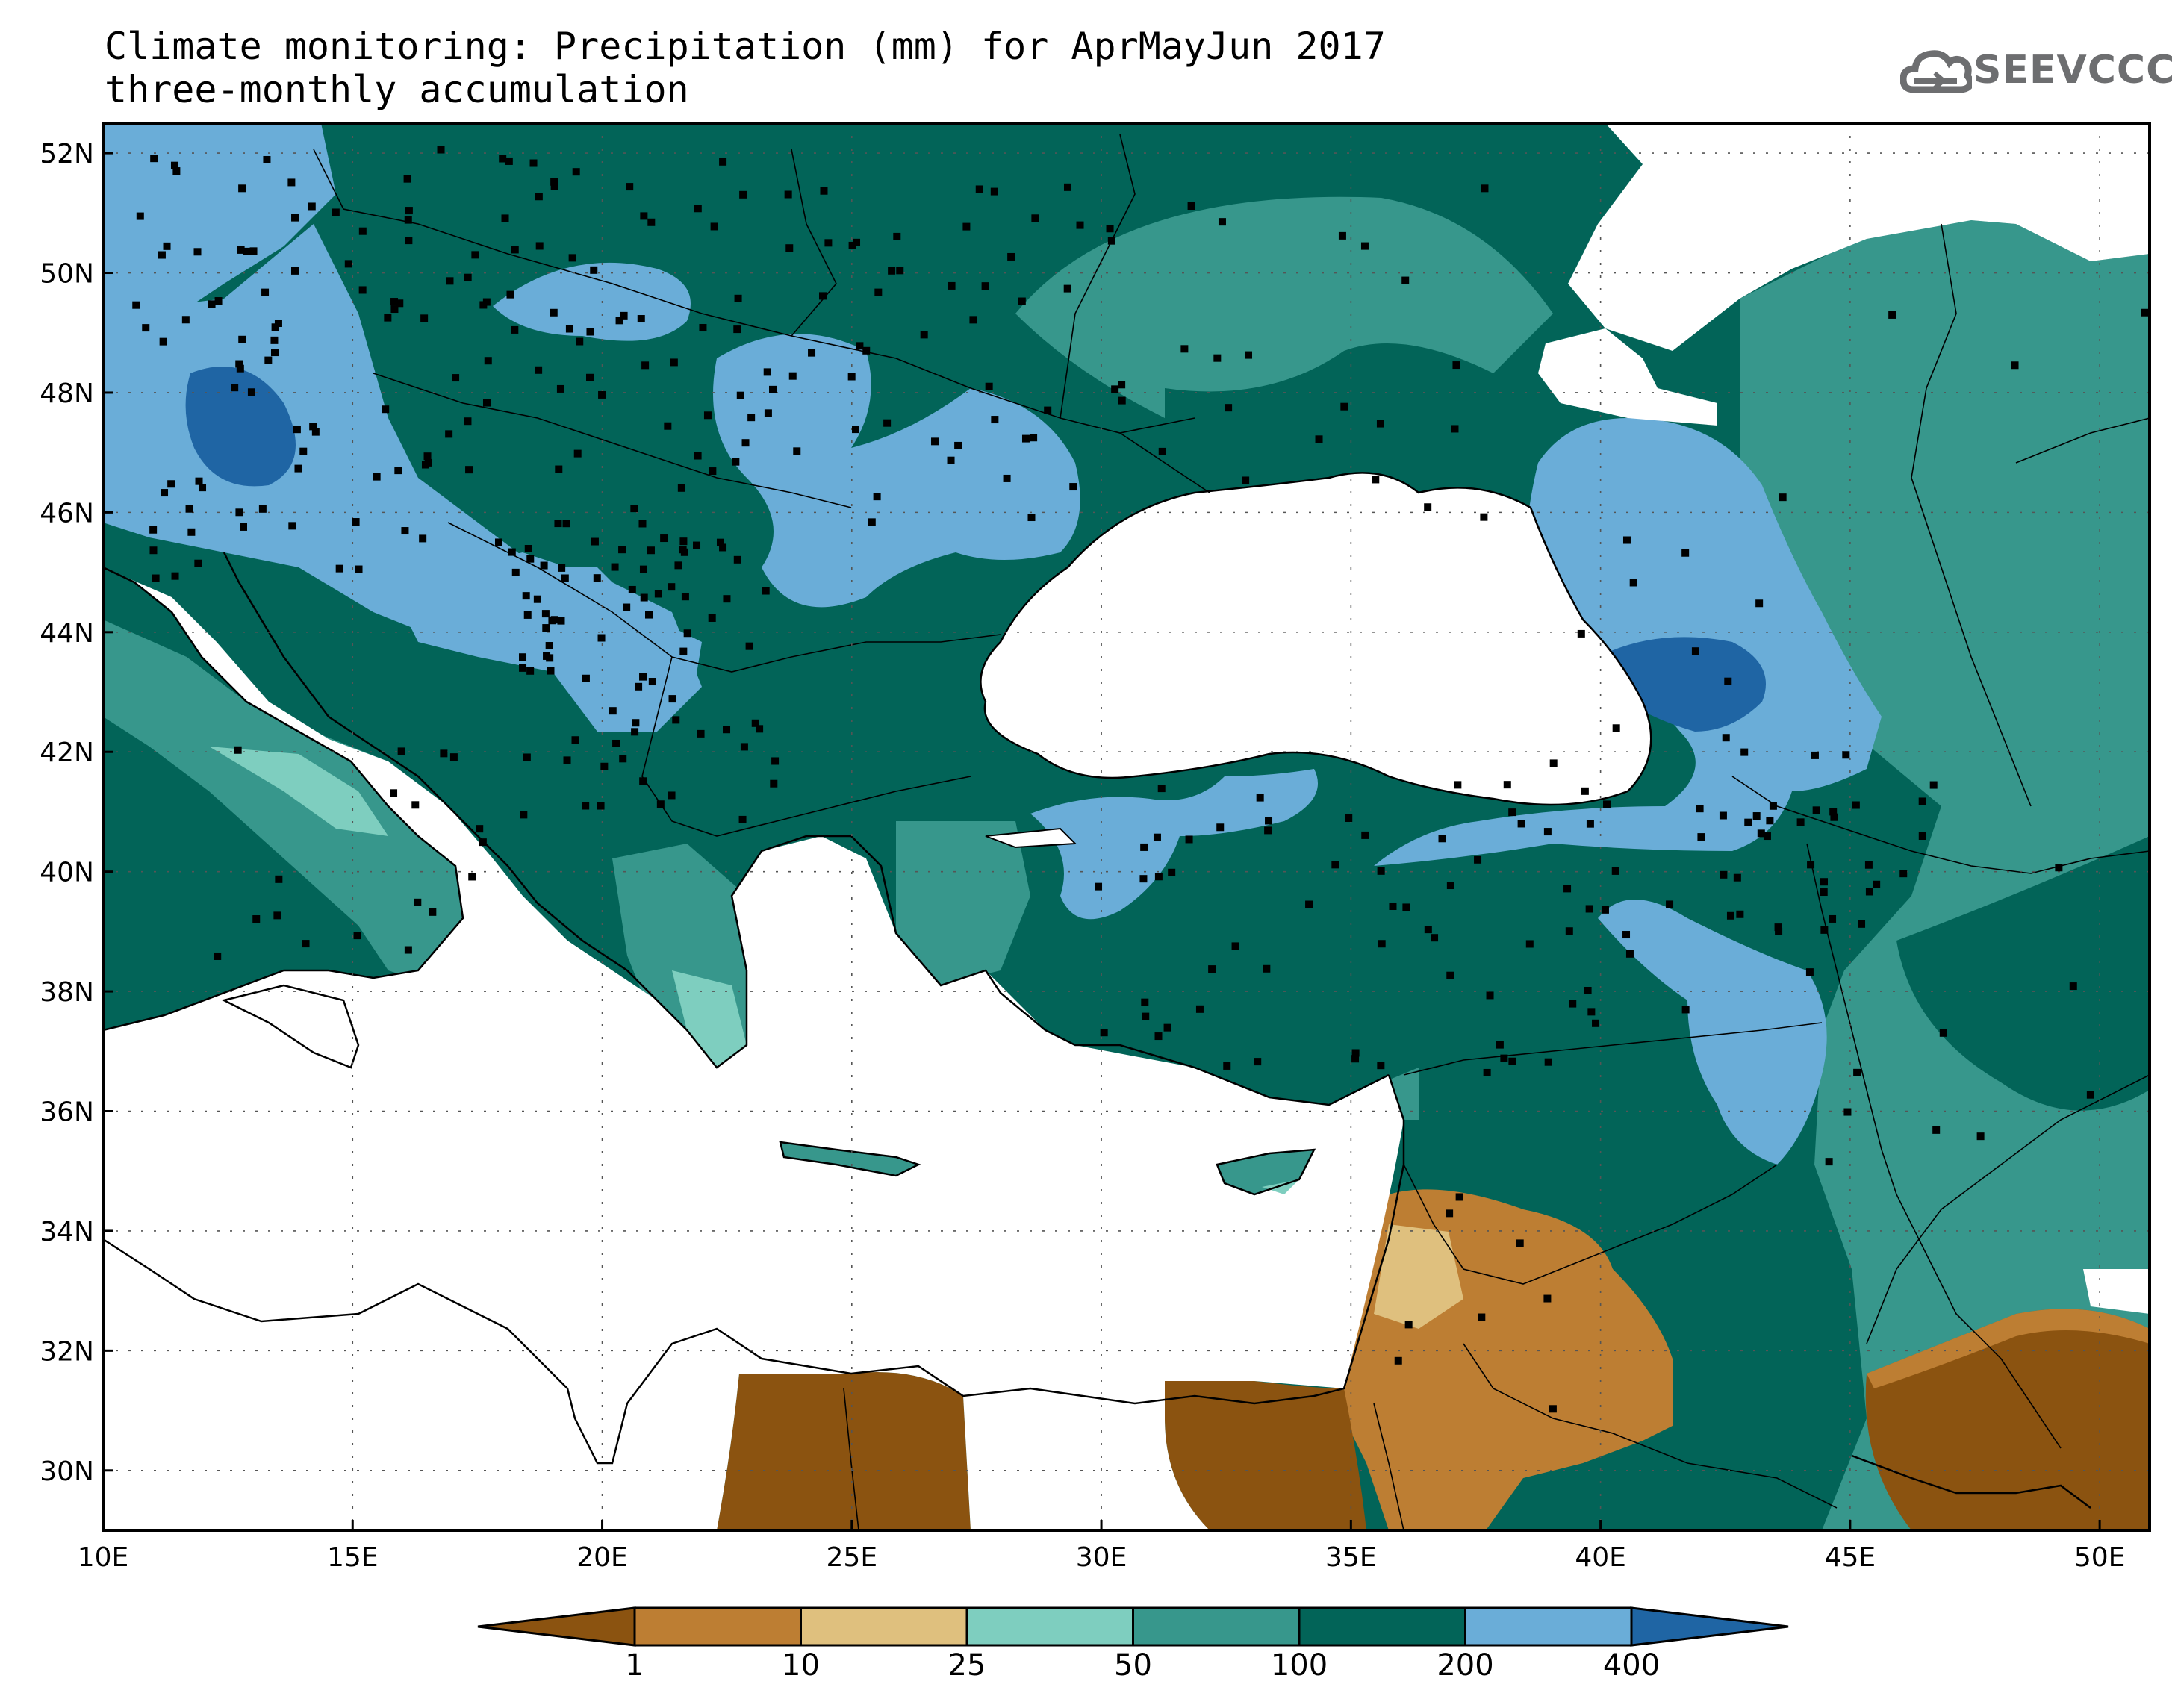  Describe the element at coordinates (709, 1019) in the screenshot. I see `field-25-50-greece` at that location.